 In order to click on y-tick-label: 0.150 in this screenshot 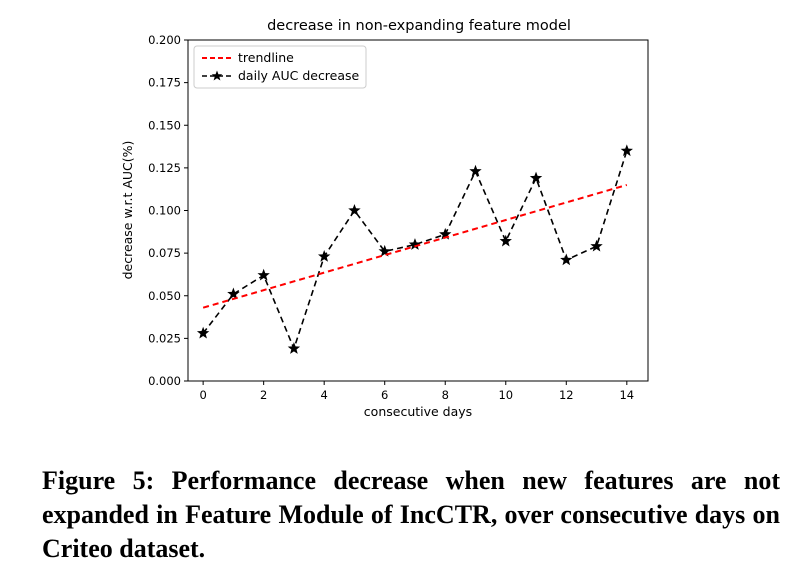, I will do `click(164, 125)`.